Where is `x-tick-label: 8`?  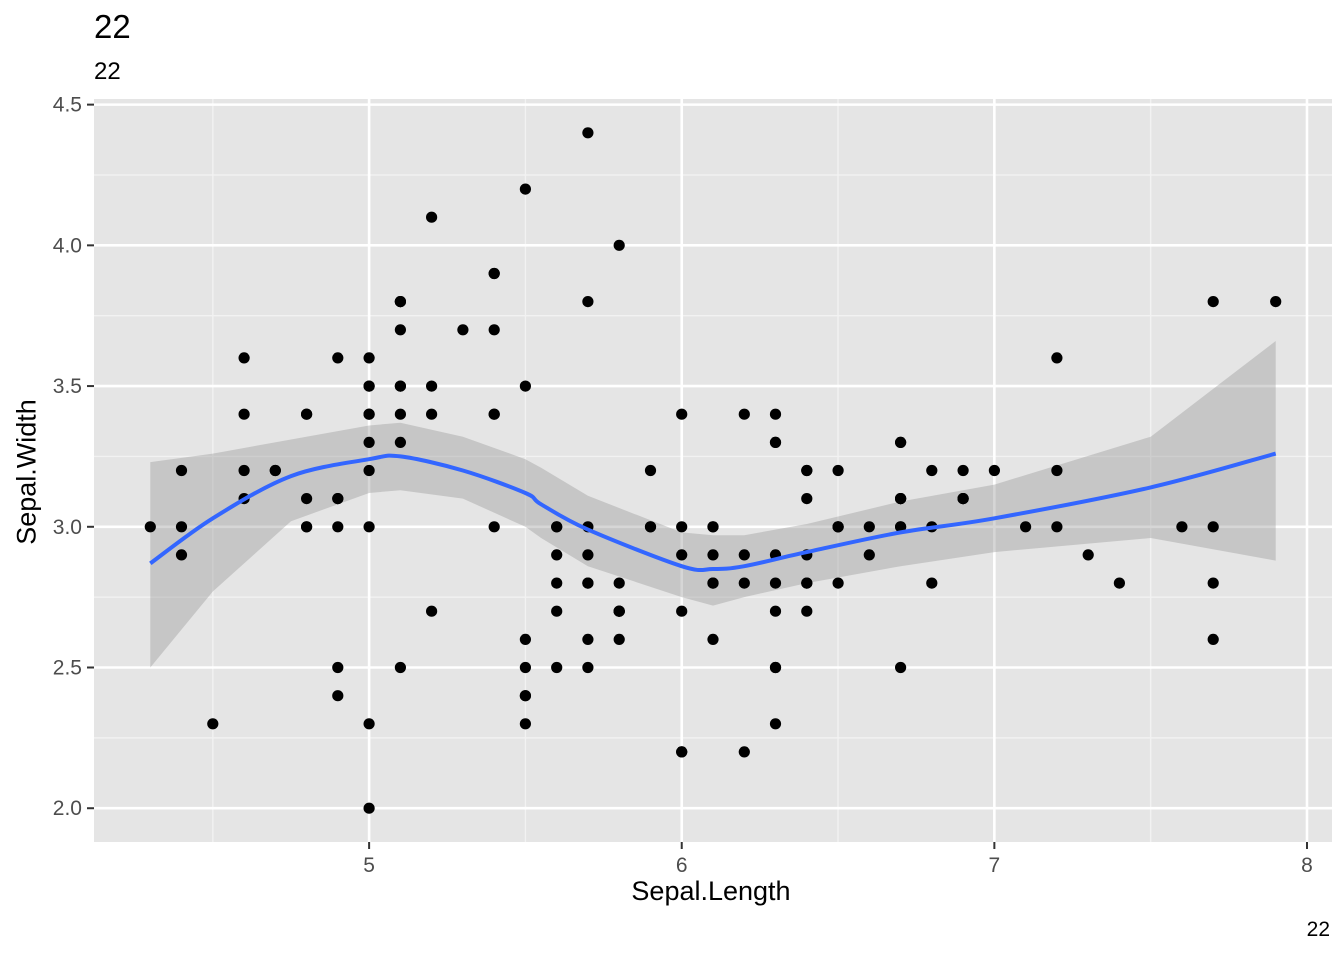
x-tick-label: 8 is located at coordinates (1307, 865).